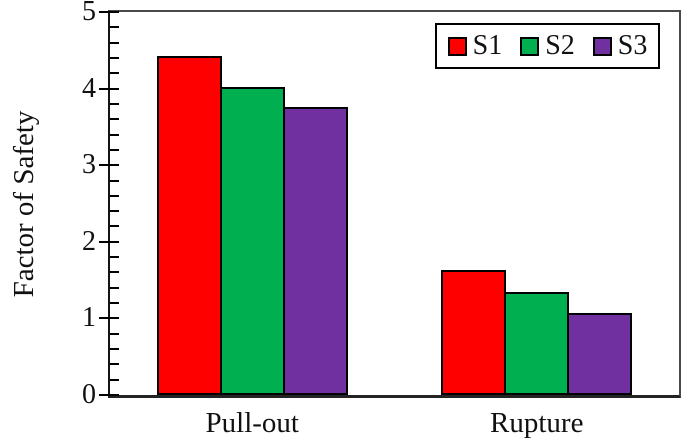  Describe the element at coordinates (252, 241) in the screenshot. I see `bar-pull-out-s2` at that location.